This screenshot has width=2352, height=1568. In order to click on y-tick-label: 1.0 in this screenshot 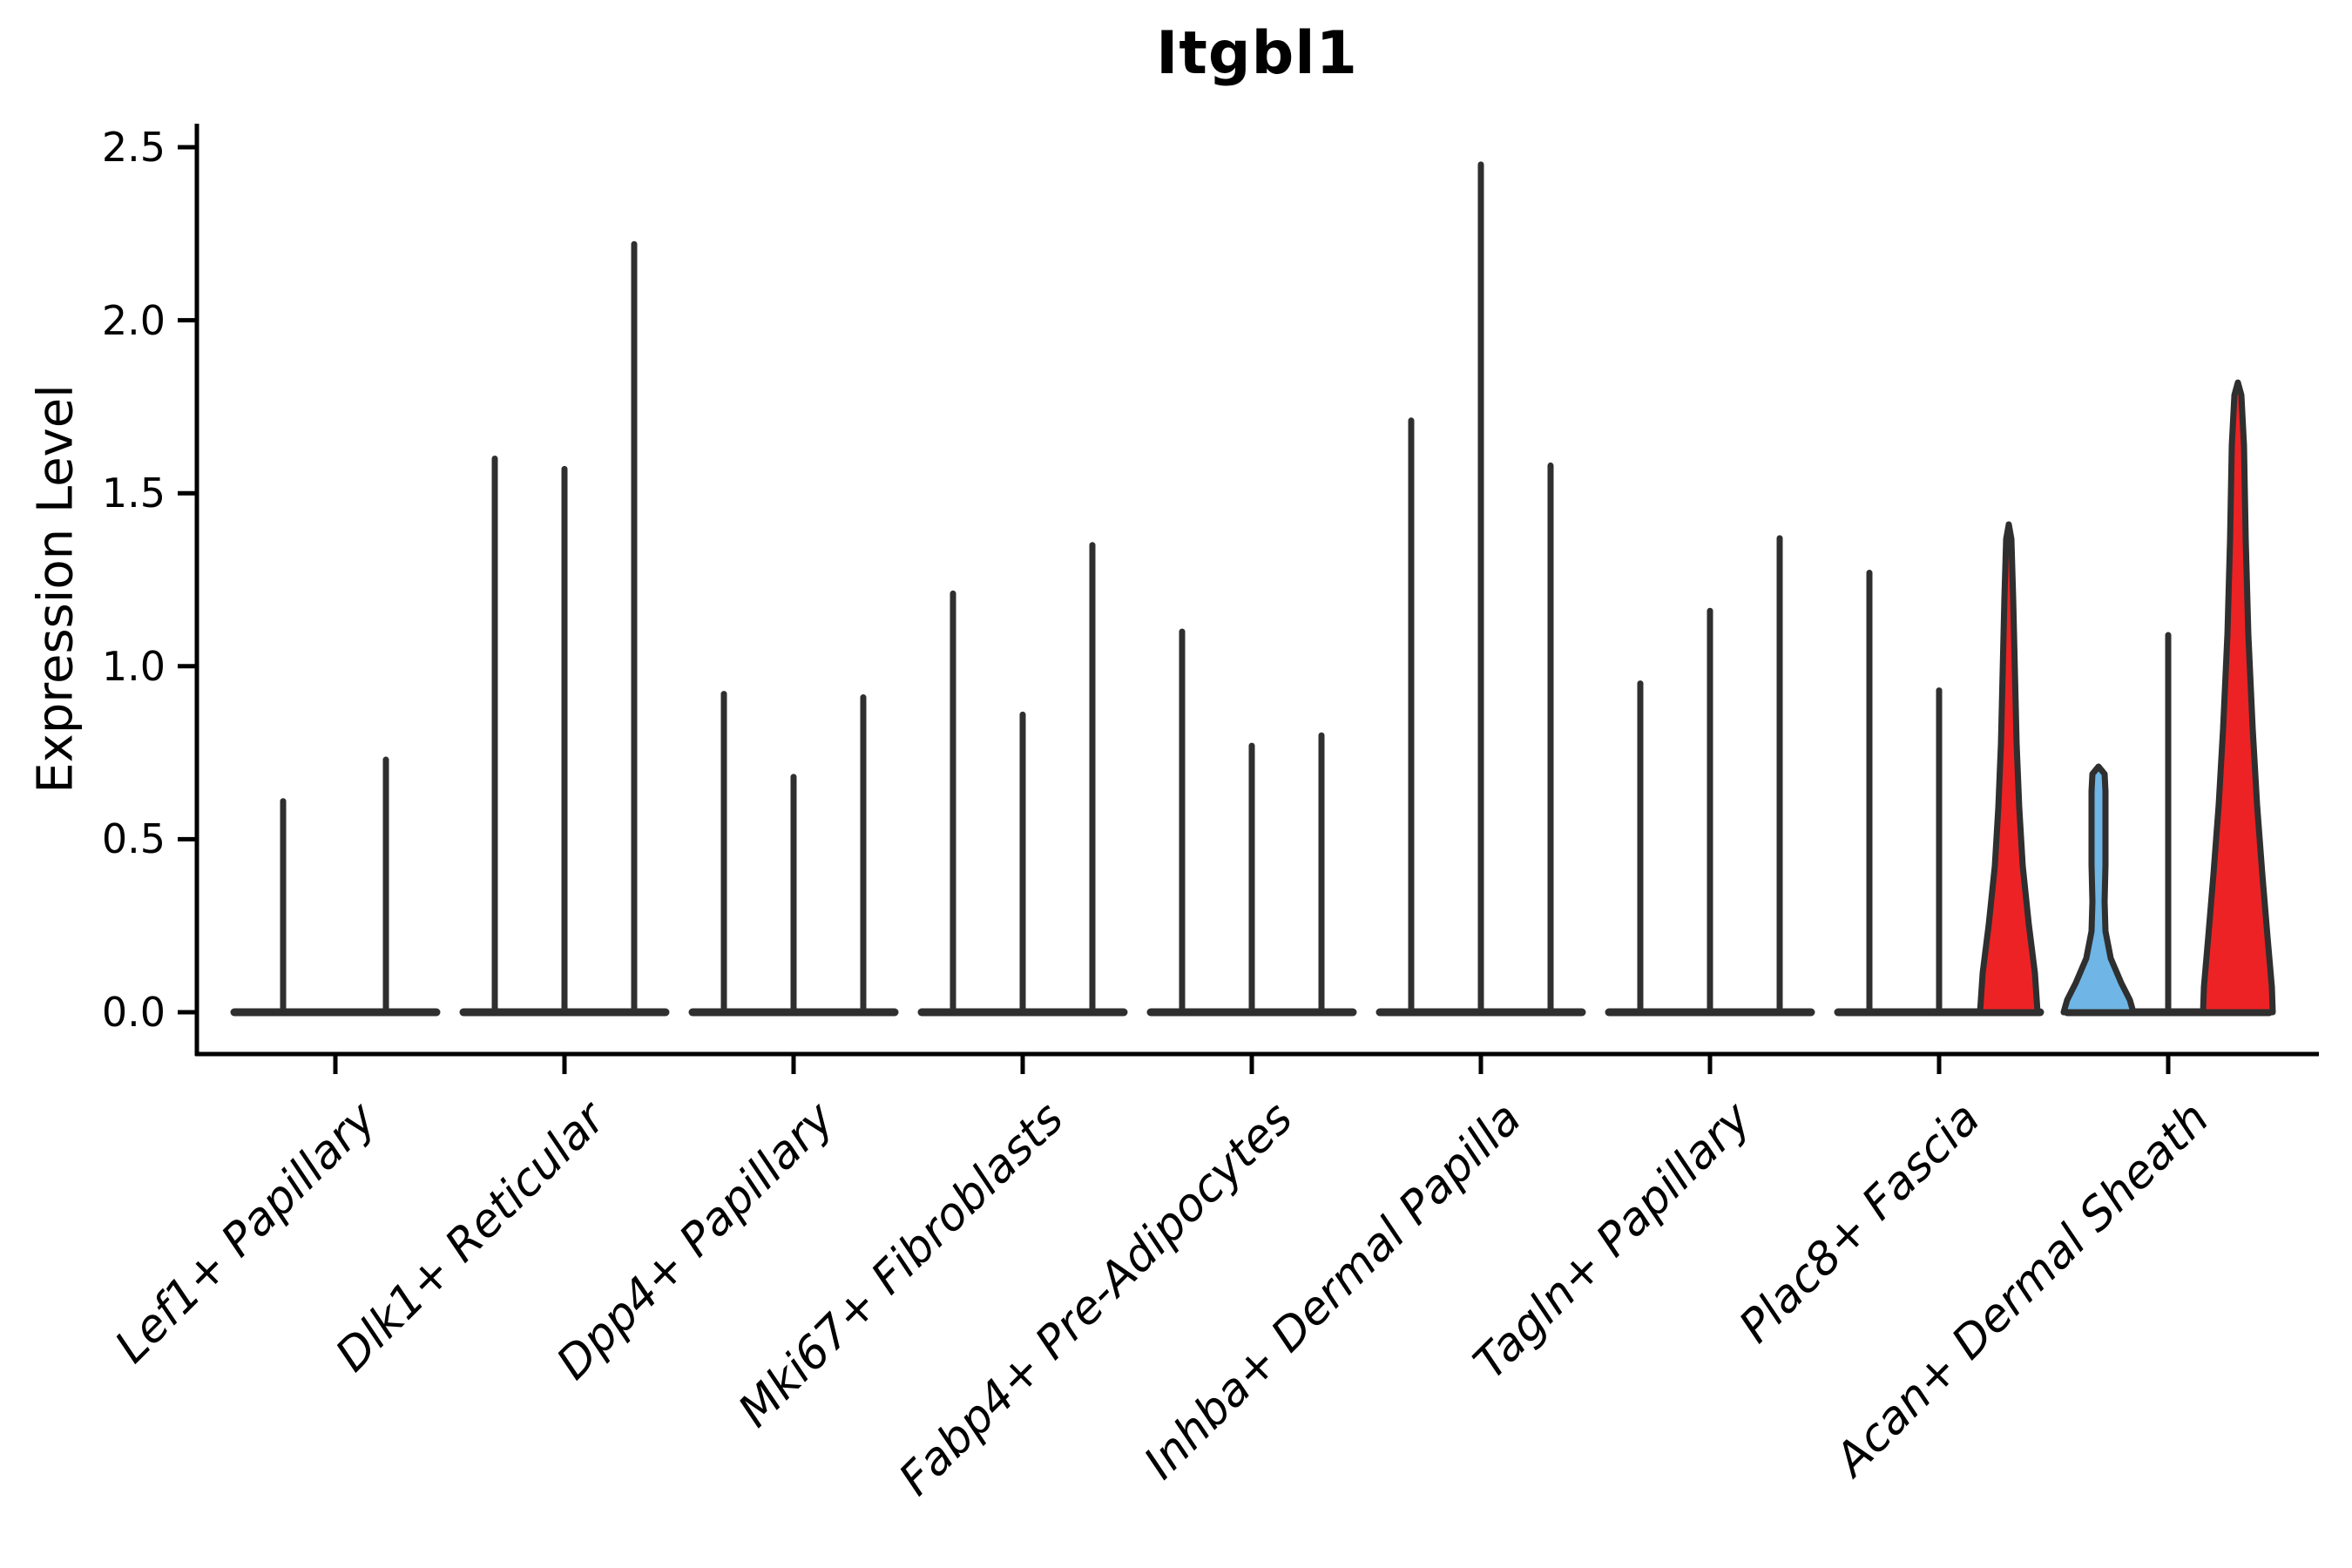, I will do `click(134, 666)`.